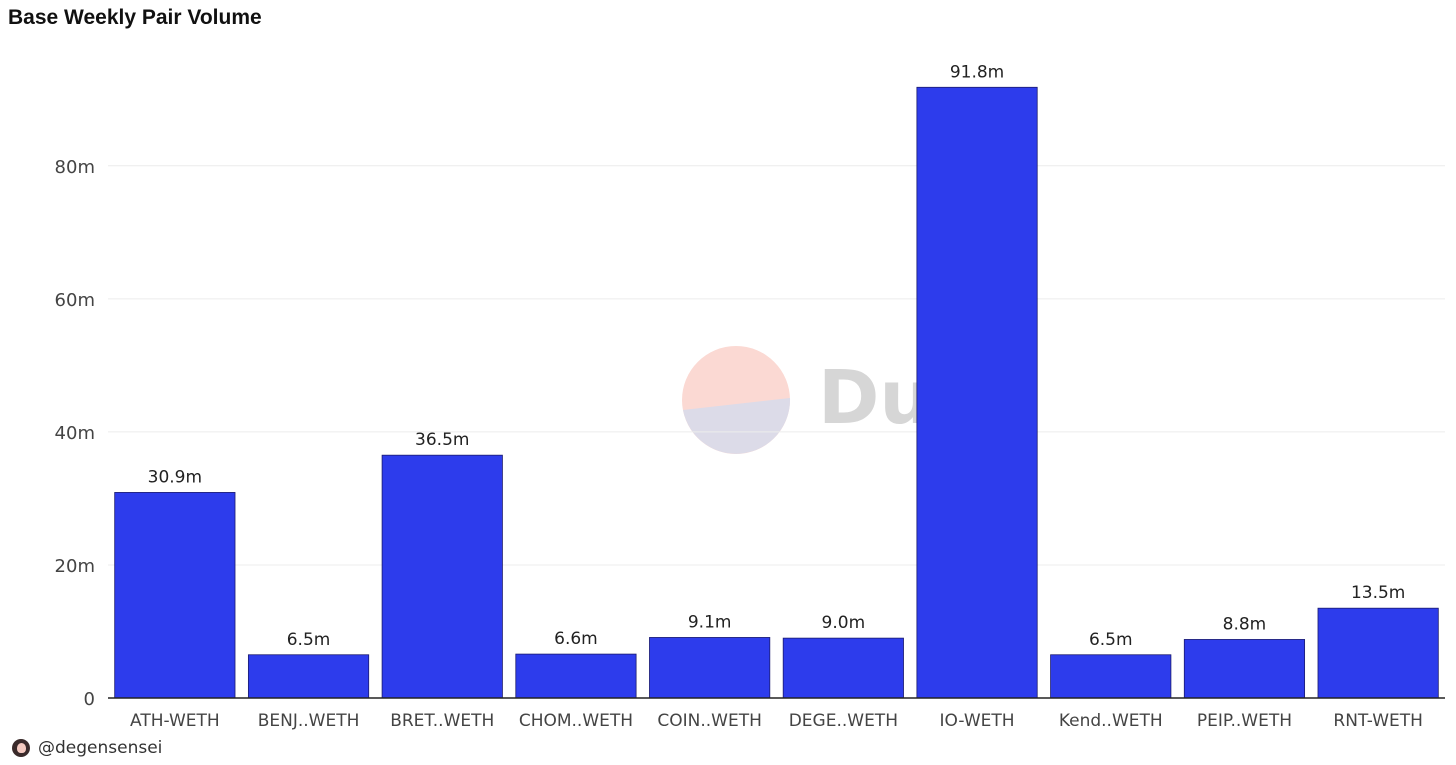 The width and height of the screenshot is (1456, 765). I want to click on y-tick-label: 60m, so click(75, 300).